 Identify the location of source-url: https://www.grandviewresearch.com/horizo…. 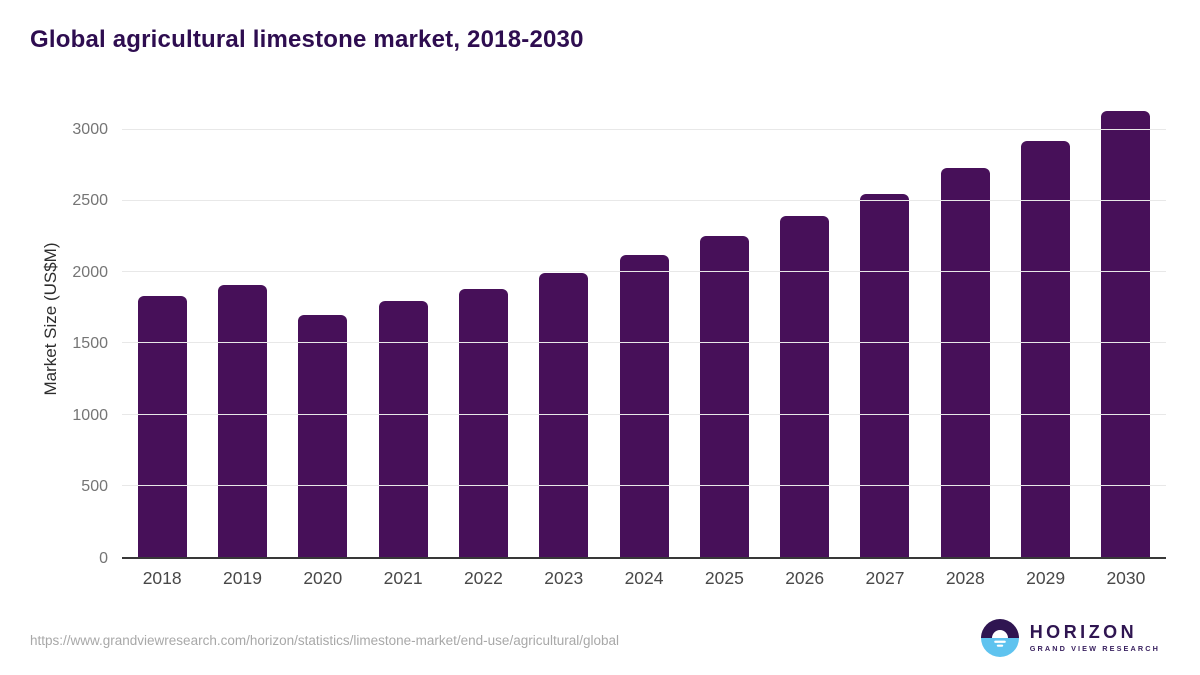
(325, 640).